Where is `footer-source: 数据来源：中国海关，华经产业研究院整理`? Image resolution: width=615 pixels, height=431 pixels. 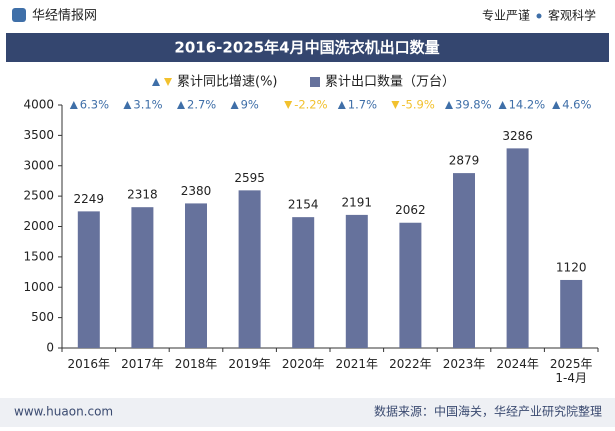 footer-source: 数据来源：中国海关，华经产业研究院整理 is located at coordinates (488, 411).